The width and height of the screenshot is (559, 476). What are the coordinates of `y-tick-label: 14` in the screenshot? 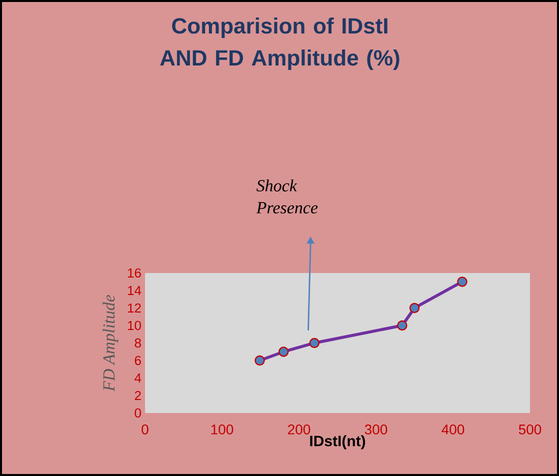 It's located at (135, 290).